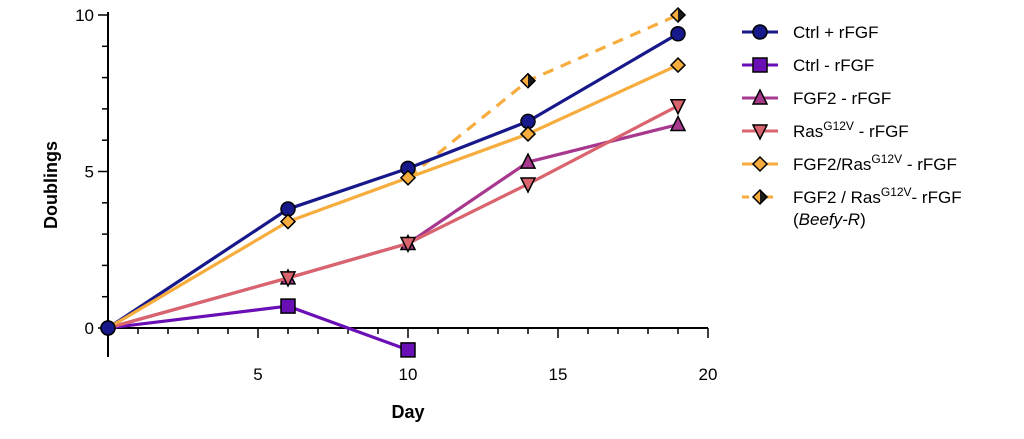  I want to click on legend-label: FGF2 / RasG12V- rFGF, so click(877, 196).